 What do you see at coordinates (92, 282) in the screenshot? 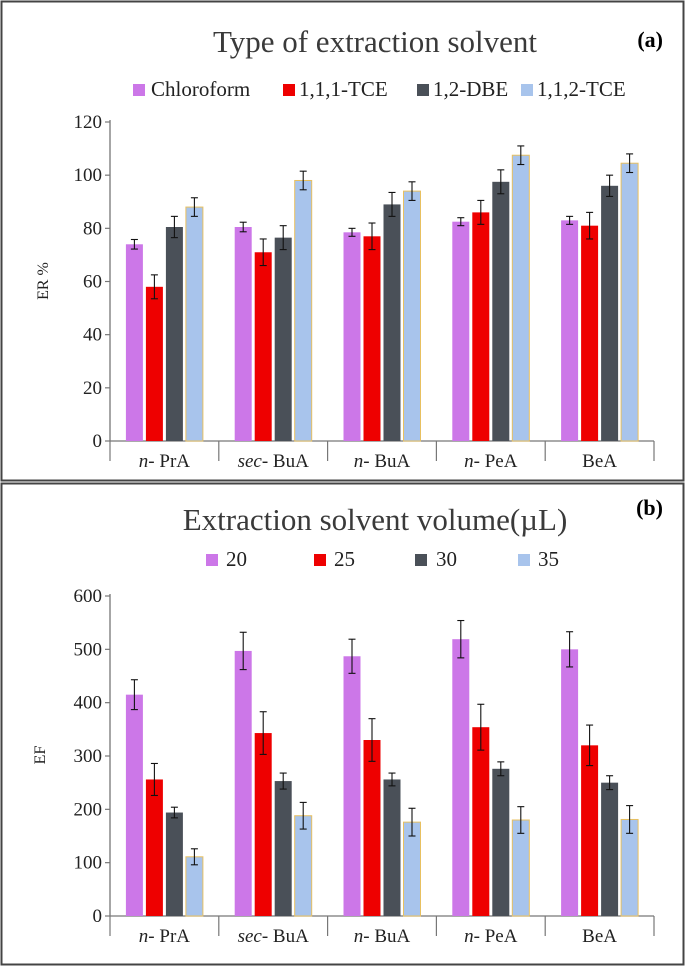
I see `y-tick-label: 60` at bounding box center [92, 282].